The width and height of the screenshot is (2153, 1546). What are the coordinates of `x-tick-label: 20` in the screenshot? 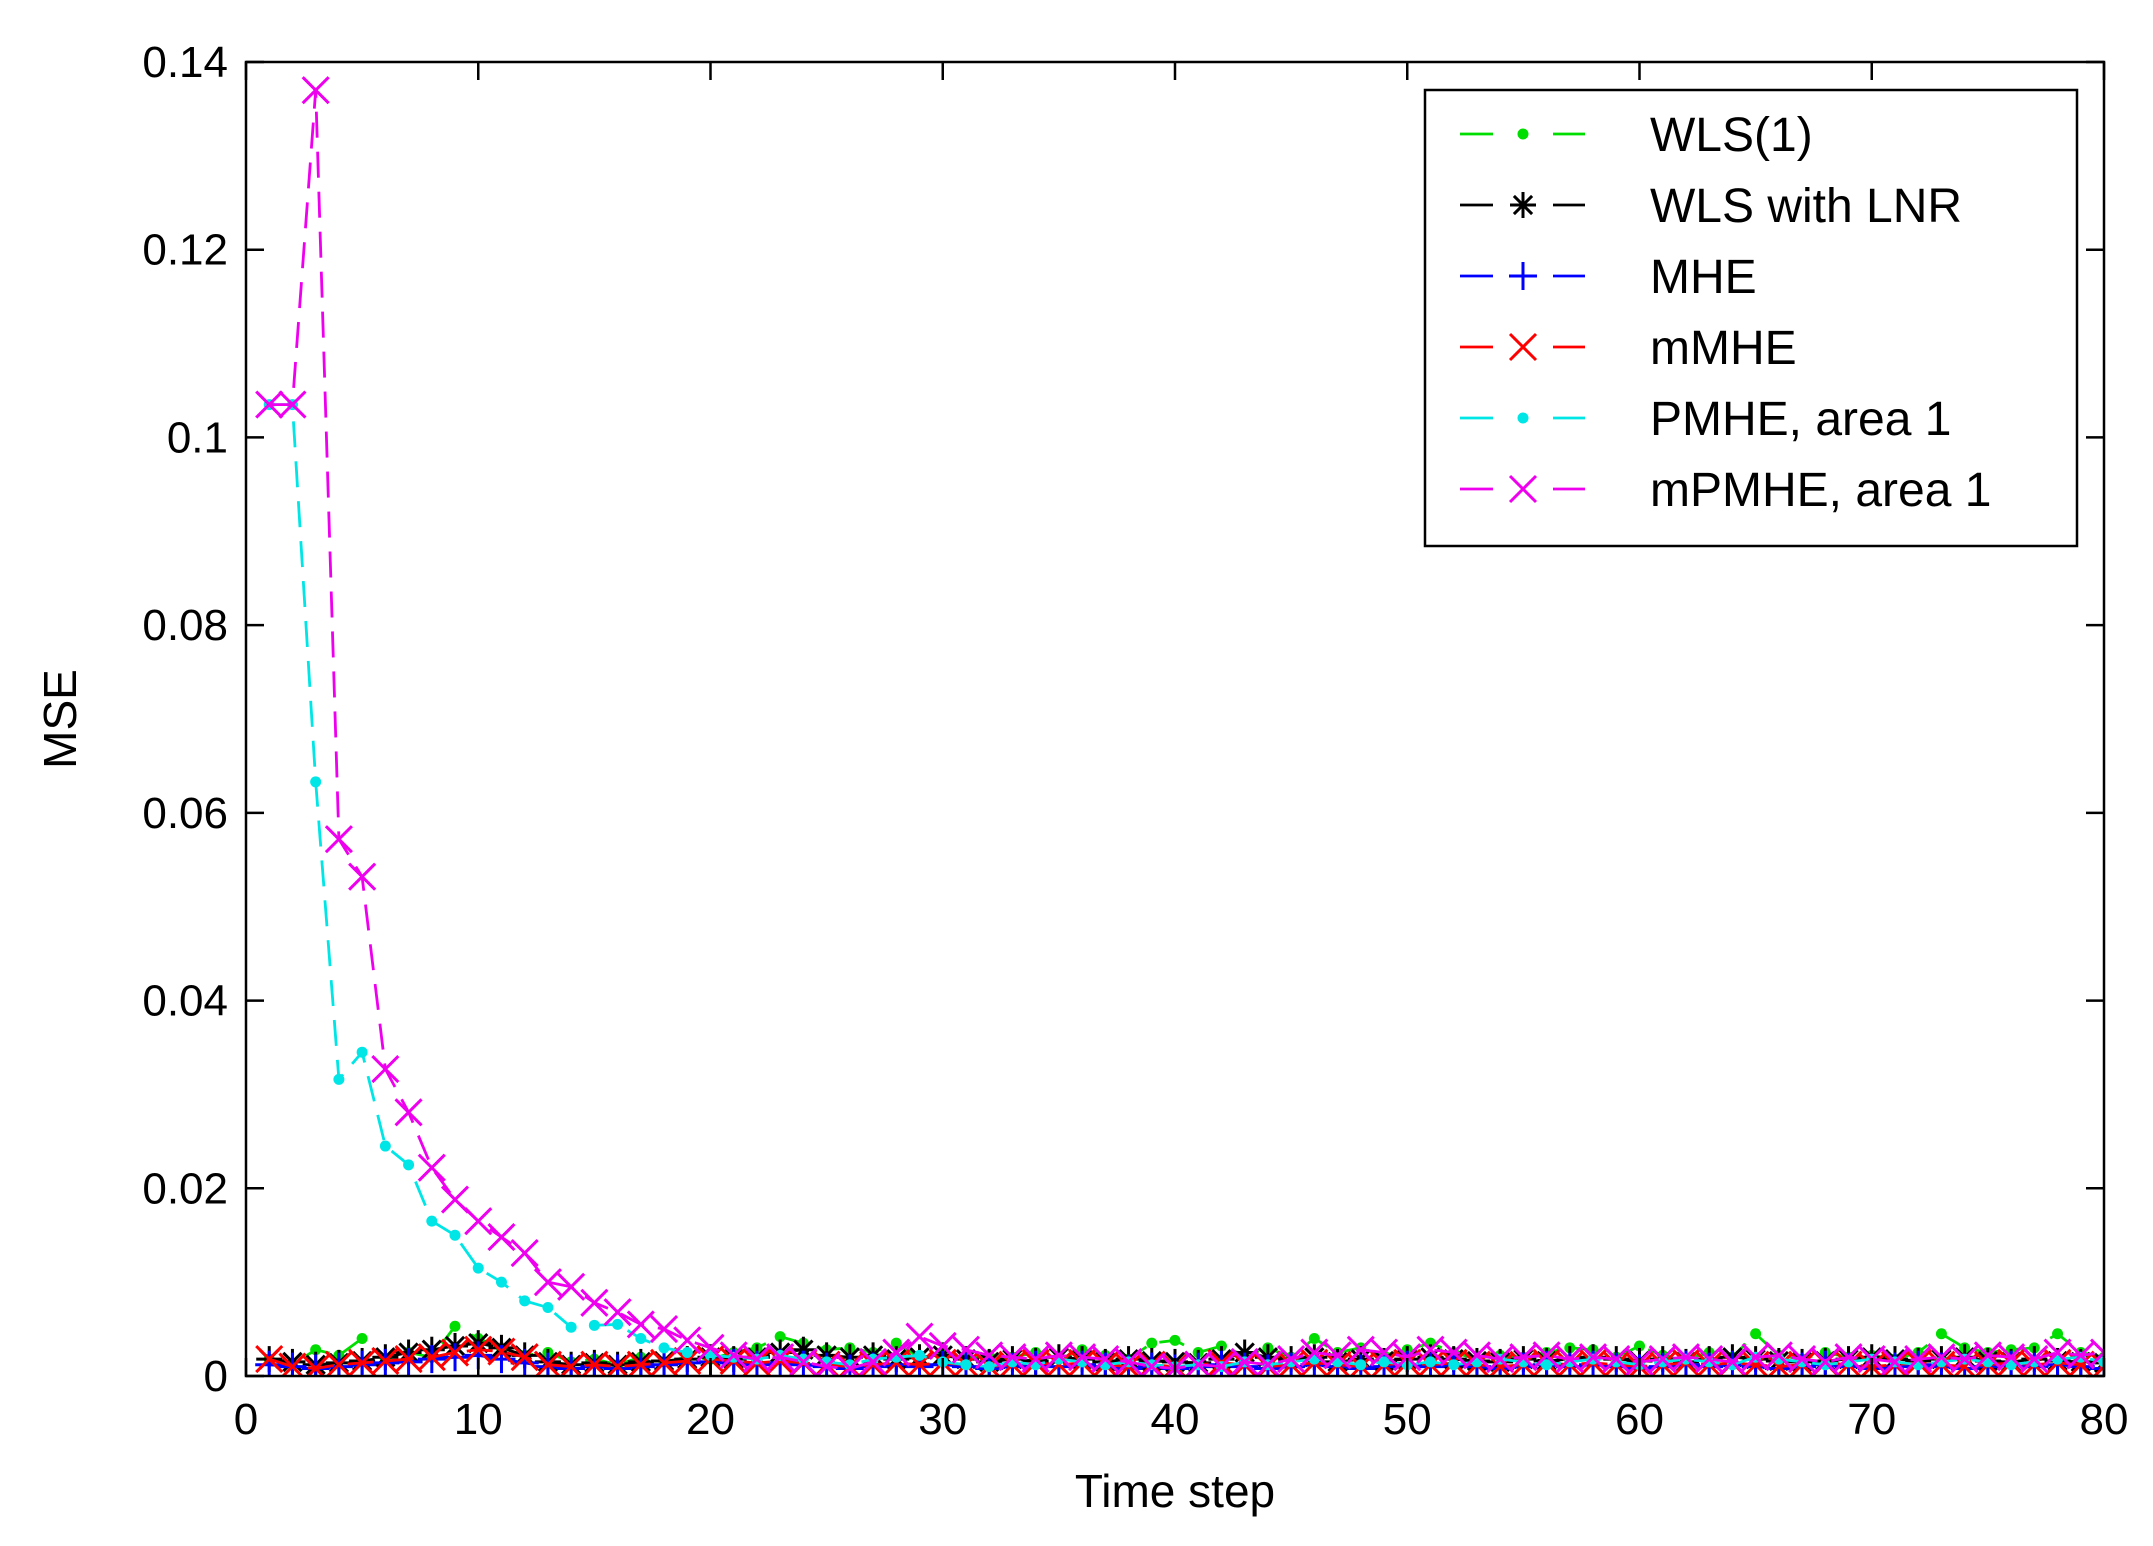 It's located at (710, 1419).